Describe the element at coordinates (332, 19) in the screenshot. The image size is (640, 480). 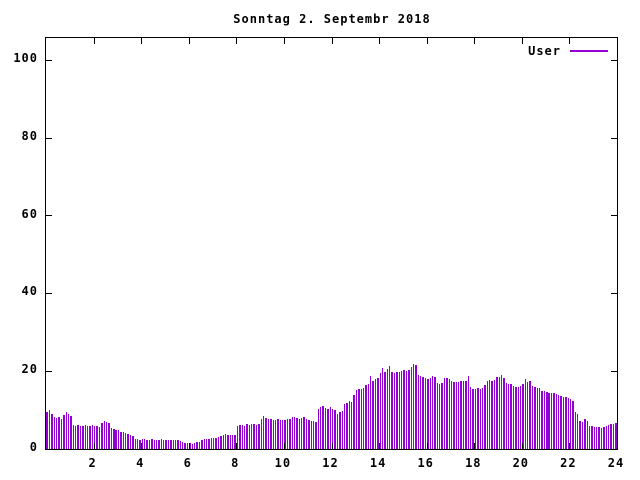
I see `chart-title: Sonntag 2. Septembr 2018` at that location.